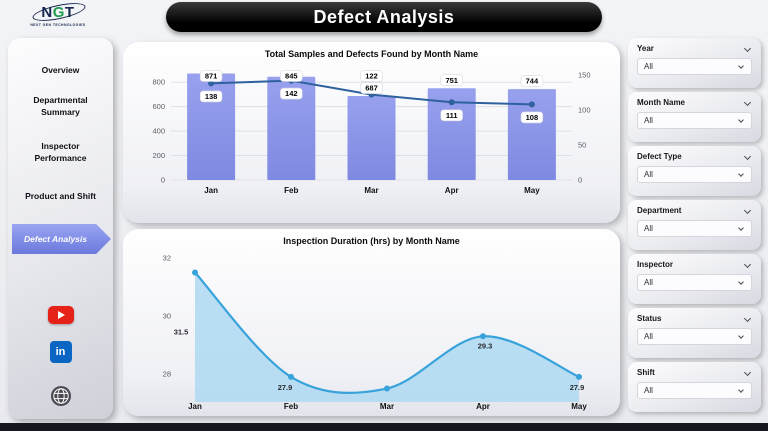 This screenshot has width=768, height=431. What do you see at coordinates (371, 241) in the screenshot?
I see `area-chart-title: Inspection Duration (hrs) by Month Name` at bounding box center [371, 241].